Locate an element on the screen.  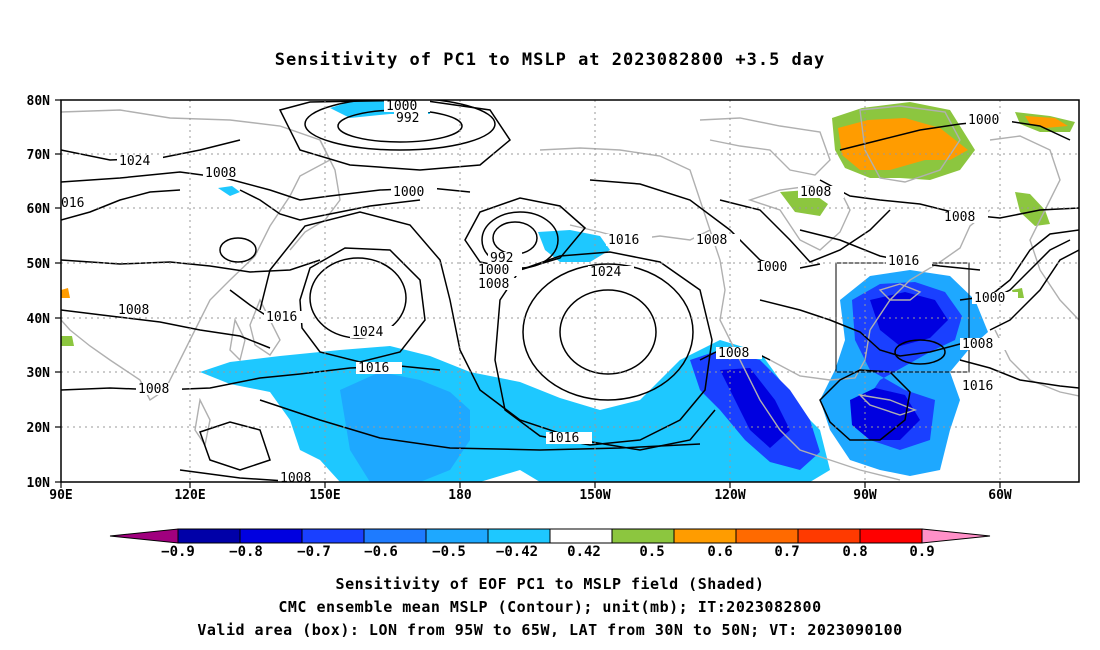
lat-label: 20N is located at coordinates (39, 428).